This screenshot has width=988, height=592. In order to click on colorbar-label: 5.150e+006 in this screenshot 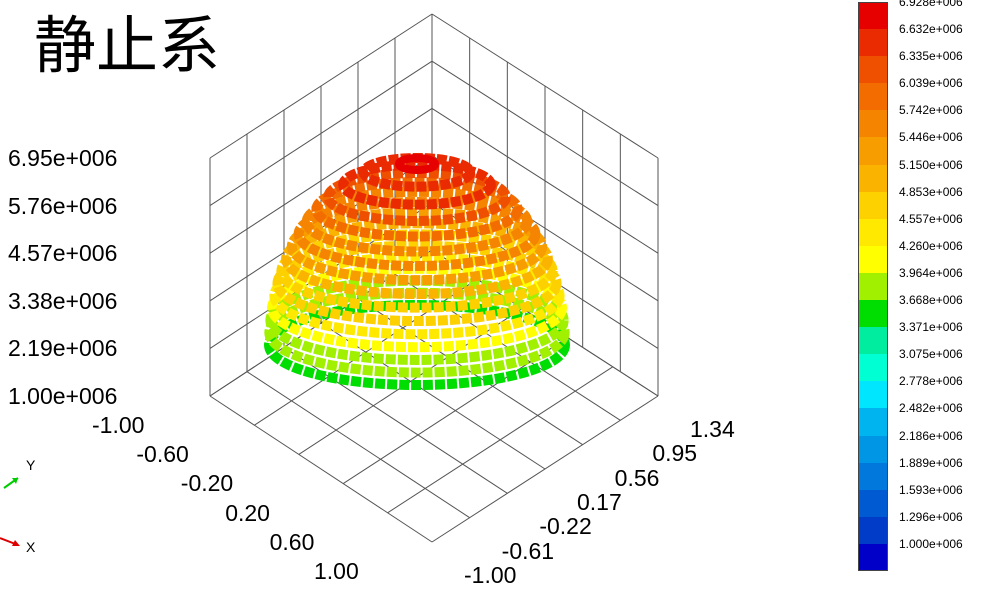, I will do `click(931, 164)`.